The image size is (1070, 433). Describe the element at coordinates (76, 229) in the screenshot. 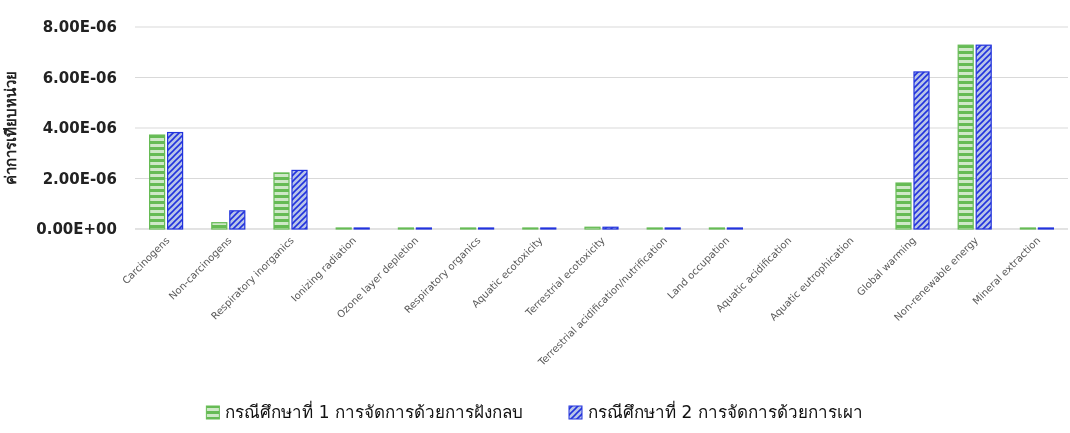

I see `y-tick-label: 0.00E+00` at that location.